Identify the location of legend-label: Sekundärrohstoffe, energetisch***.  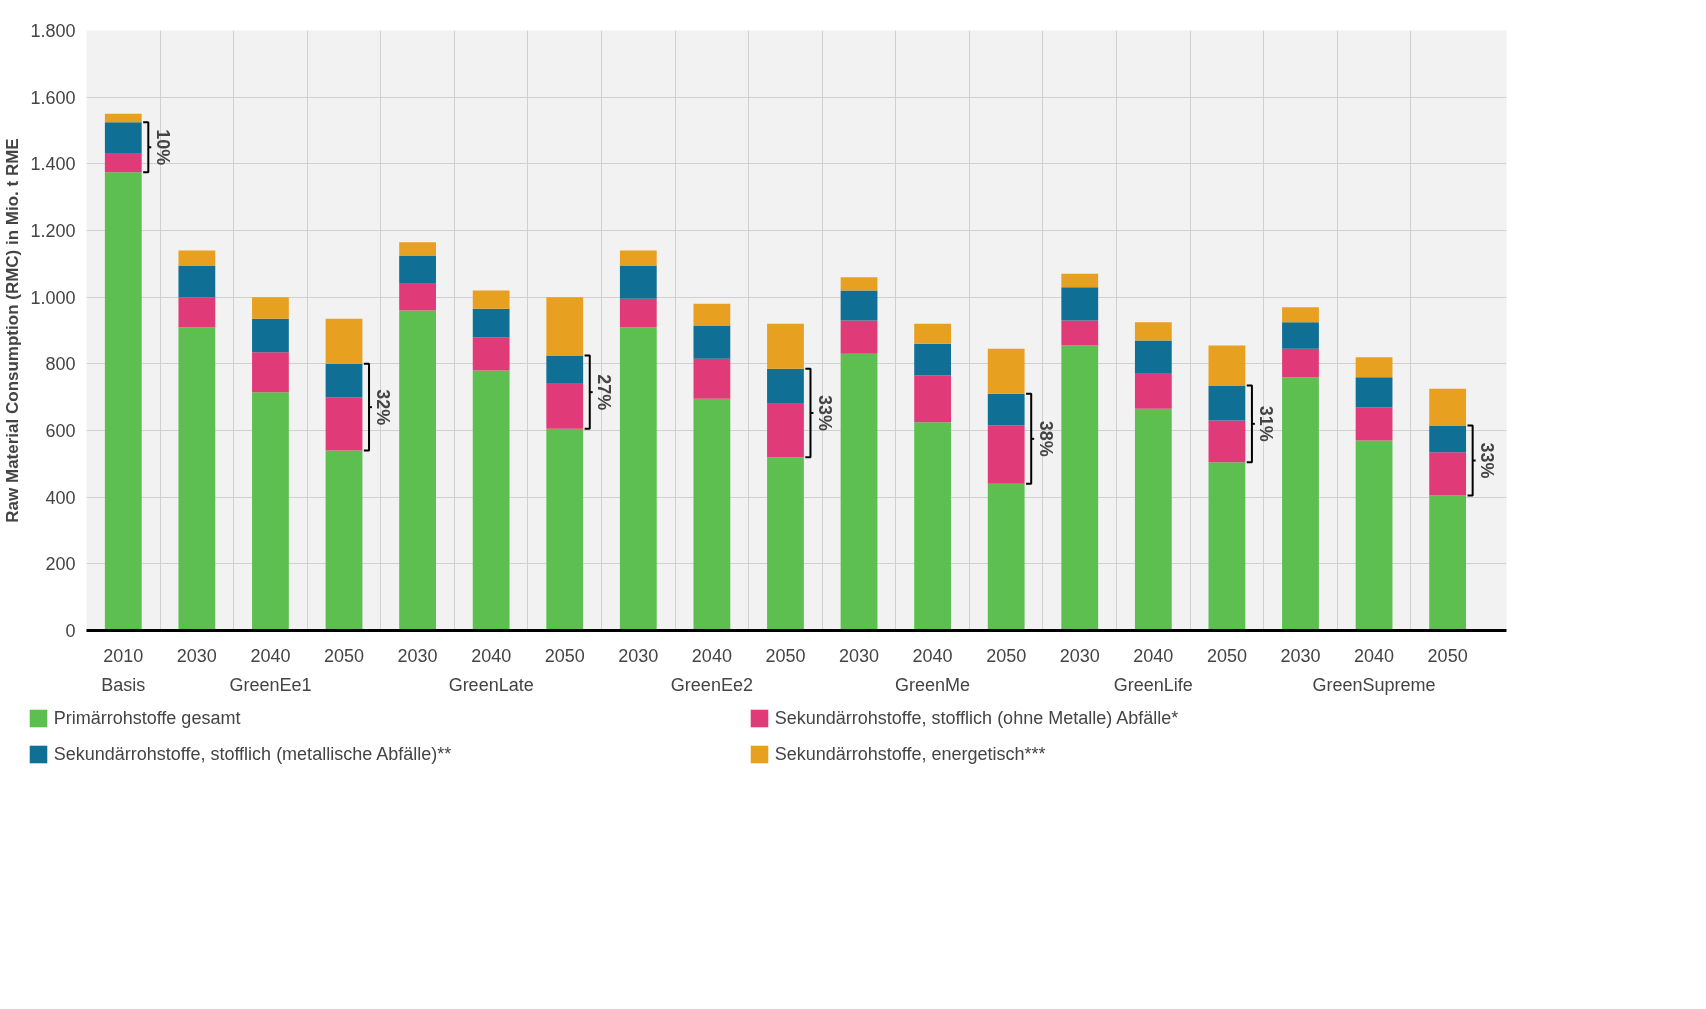
(910, 754).